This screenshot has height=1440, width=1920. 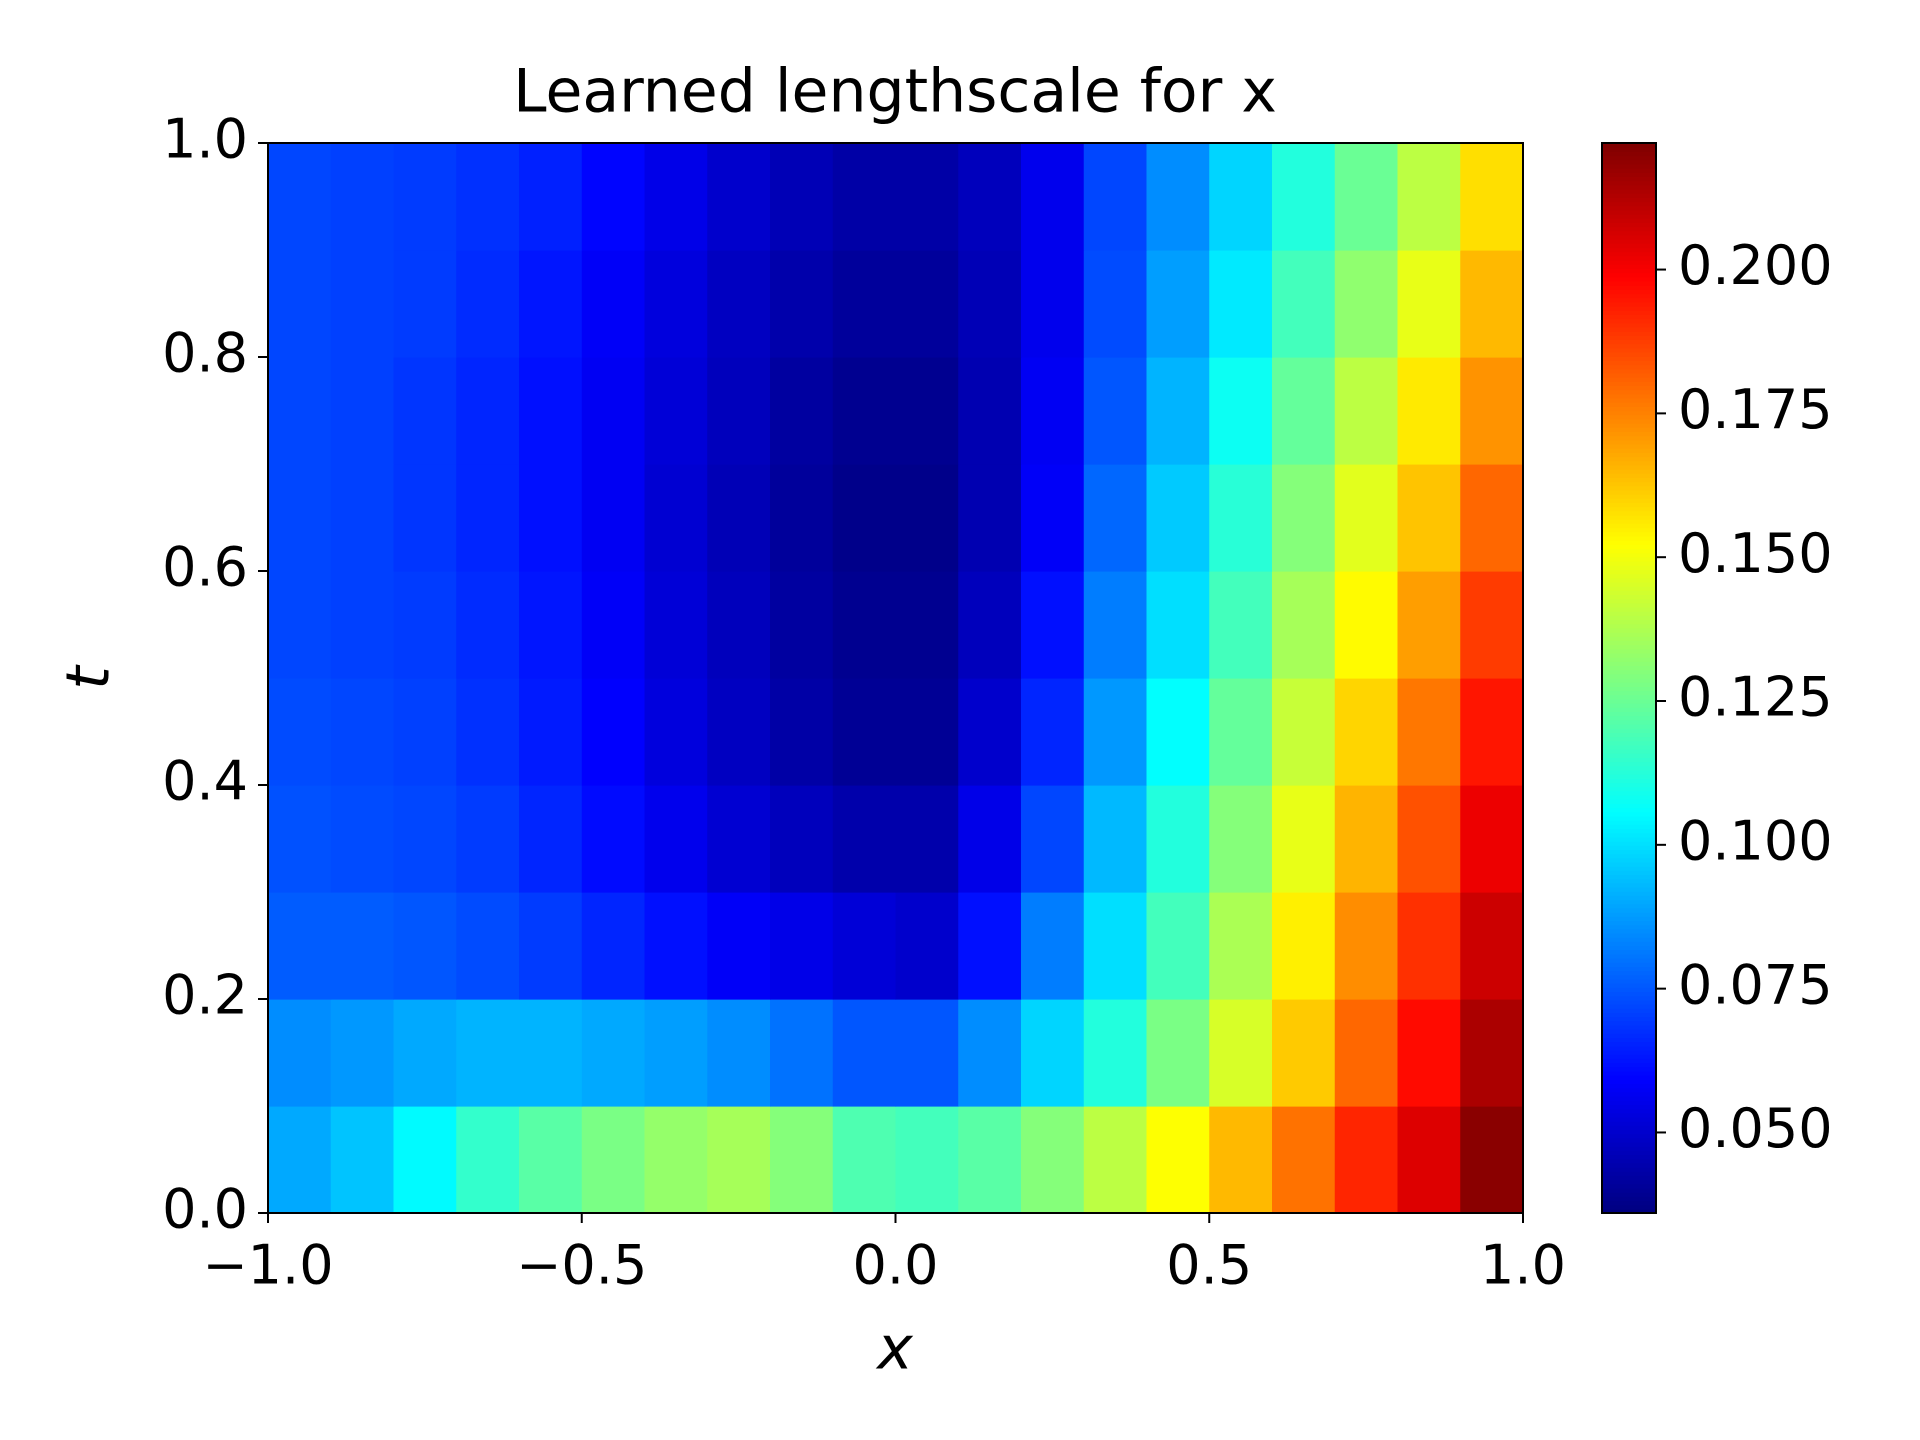 What do you see at coordinates (1755, 265) in the screenshot?
I see `colorbar-tick-label: 0.200` at bounding box center [1755, 265].